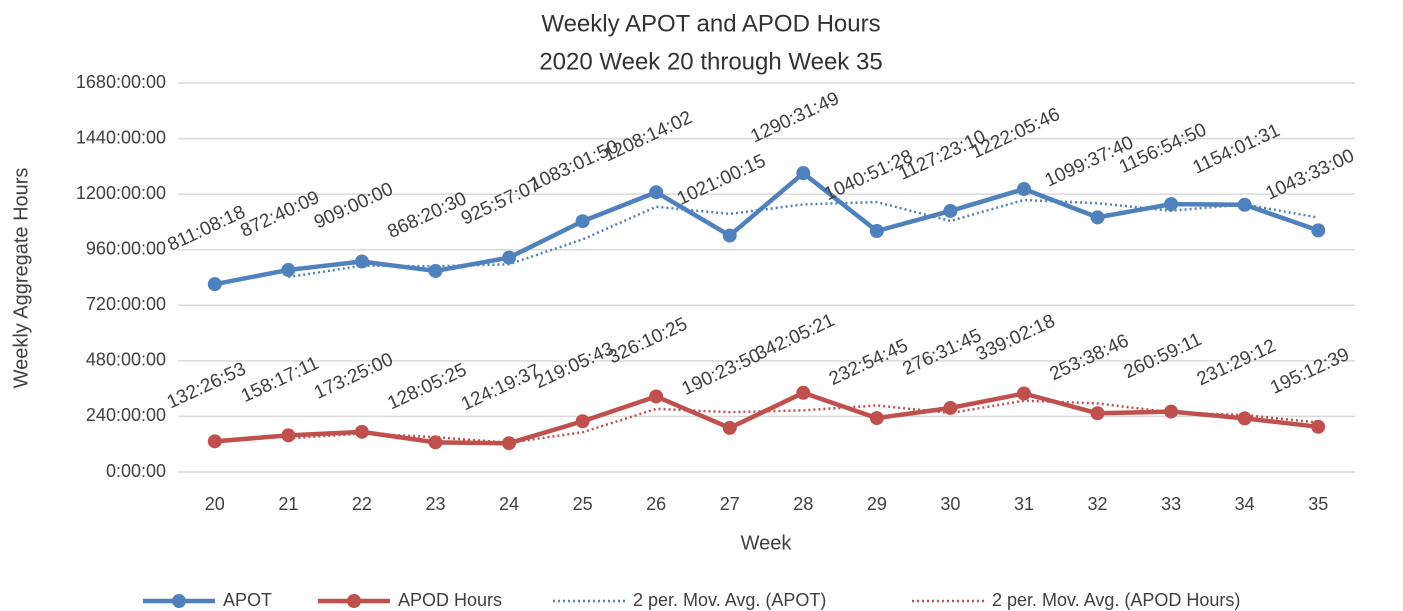 Image resolution: width=1403 pixels, height=611 pixels. Describe the element at coordinates (803, 504) in the screenshot. I see `x-tick-label: 28` at that location.